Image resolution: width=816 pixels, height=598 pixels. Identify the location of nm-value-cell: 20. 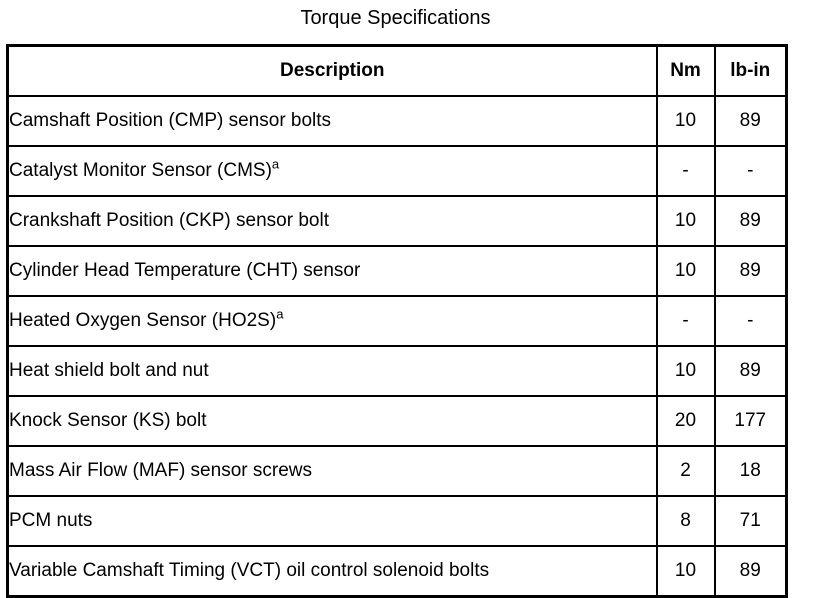
(685, 421).